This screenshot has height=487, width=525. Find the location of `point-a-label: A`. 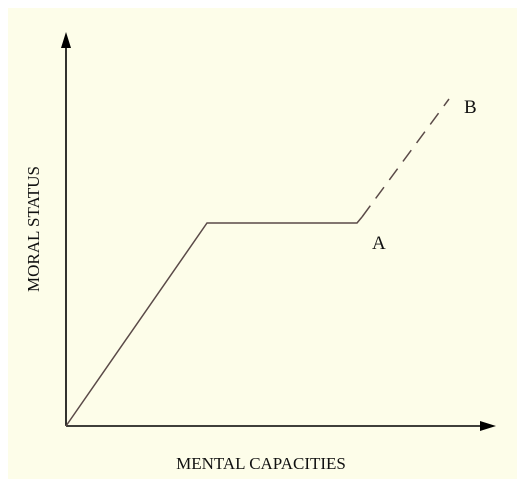

point-a-label: A is located at coordinates (379, 243).